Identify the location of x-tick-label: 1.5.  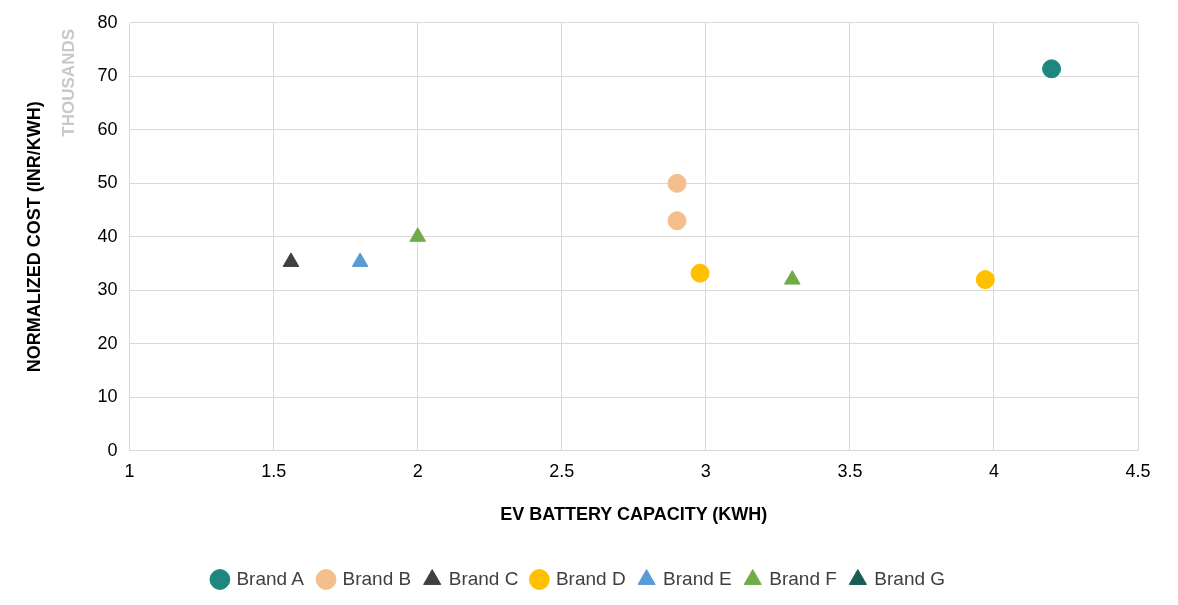
(274, 470).